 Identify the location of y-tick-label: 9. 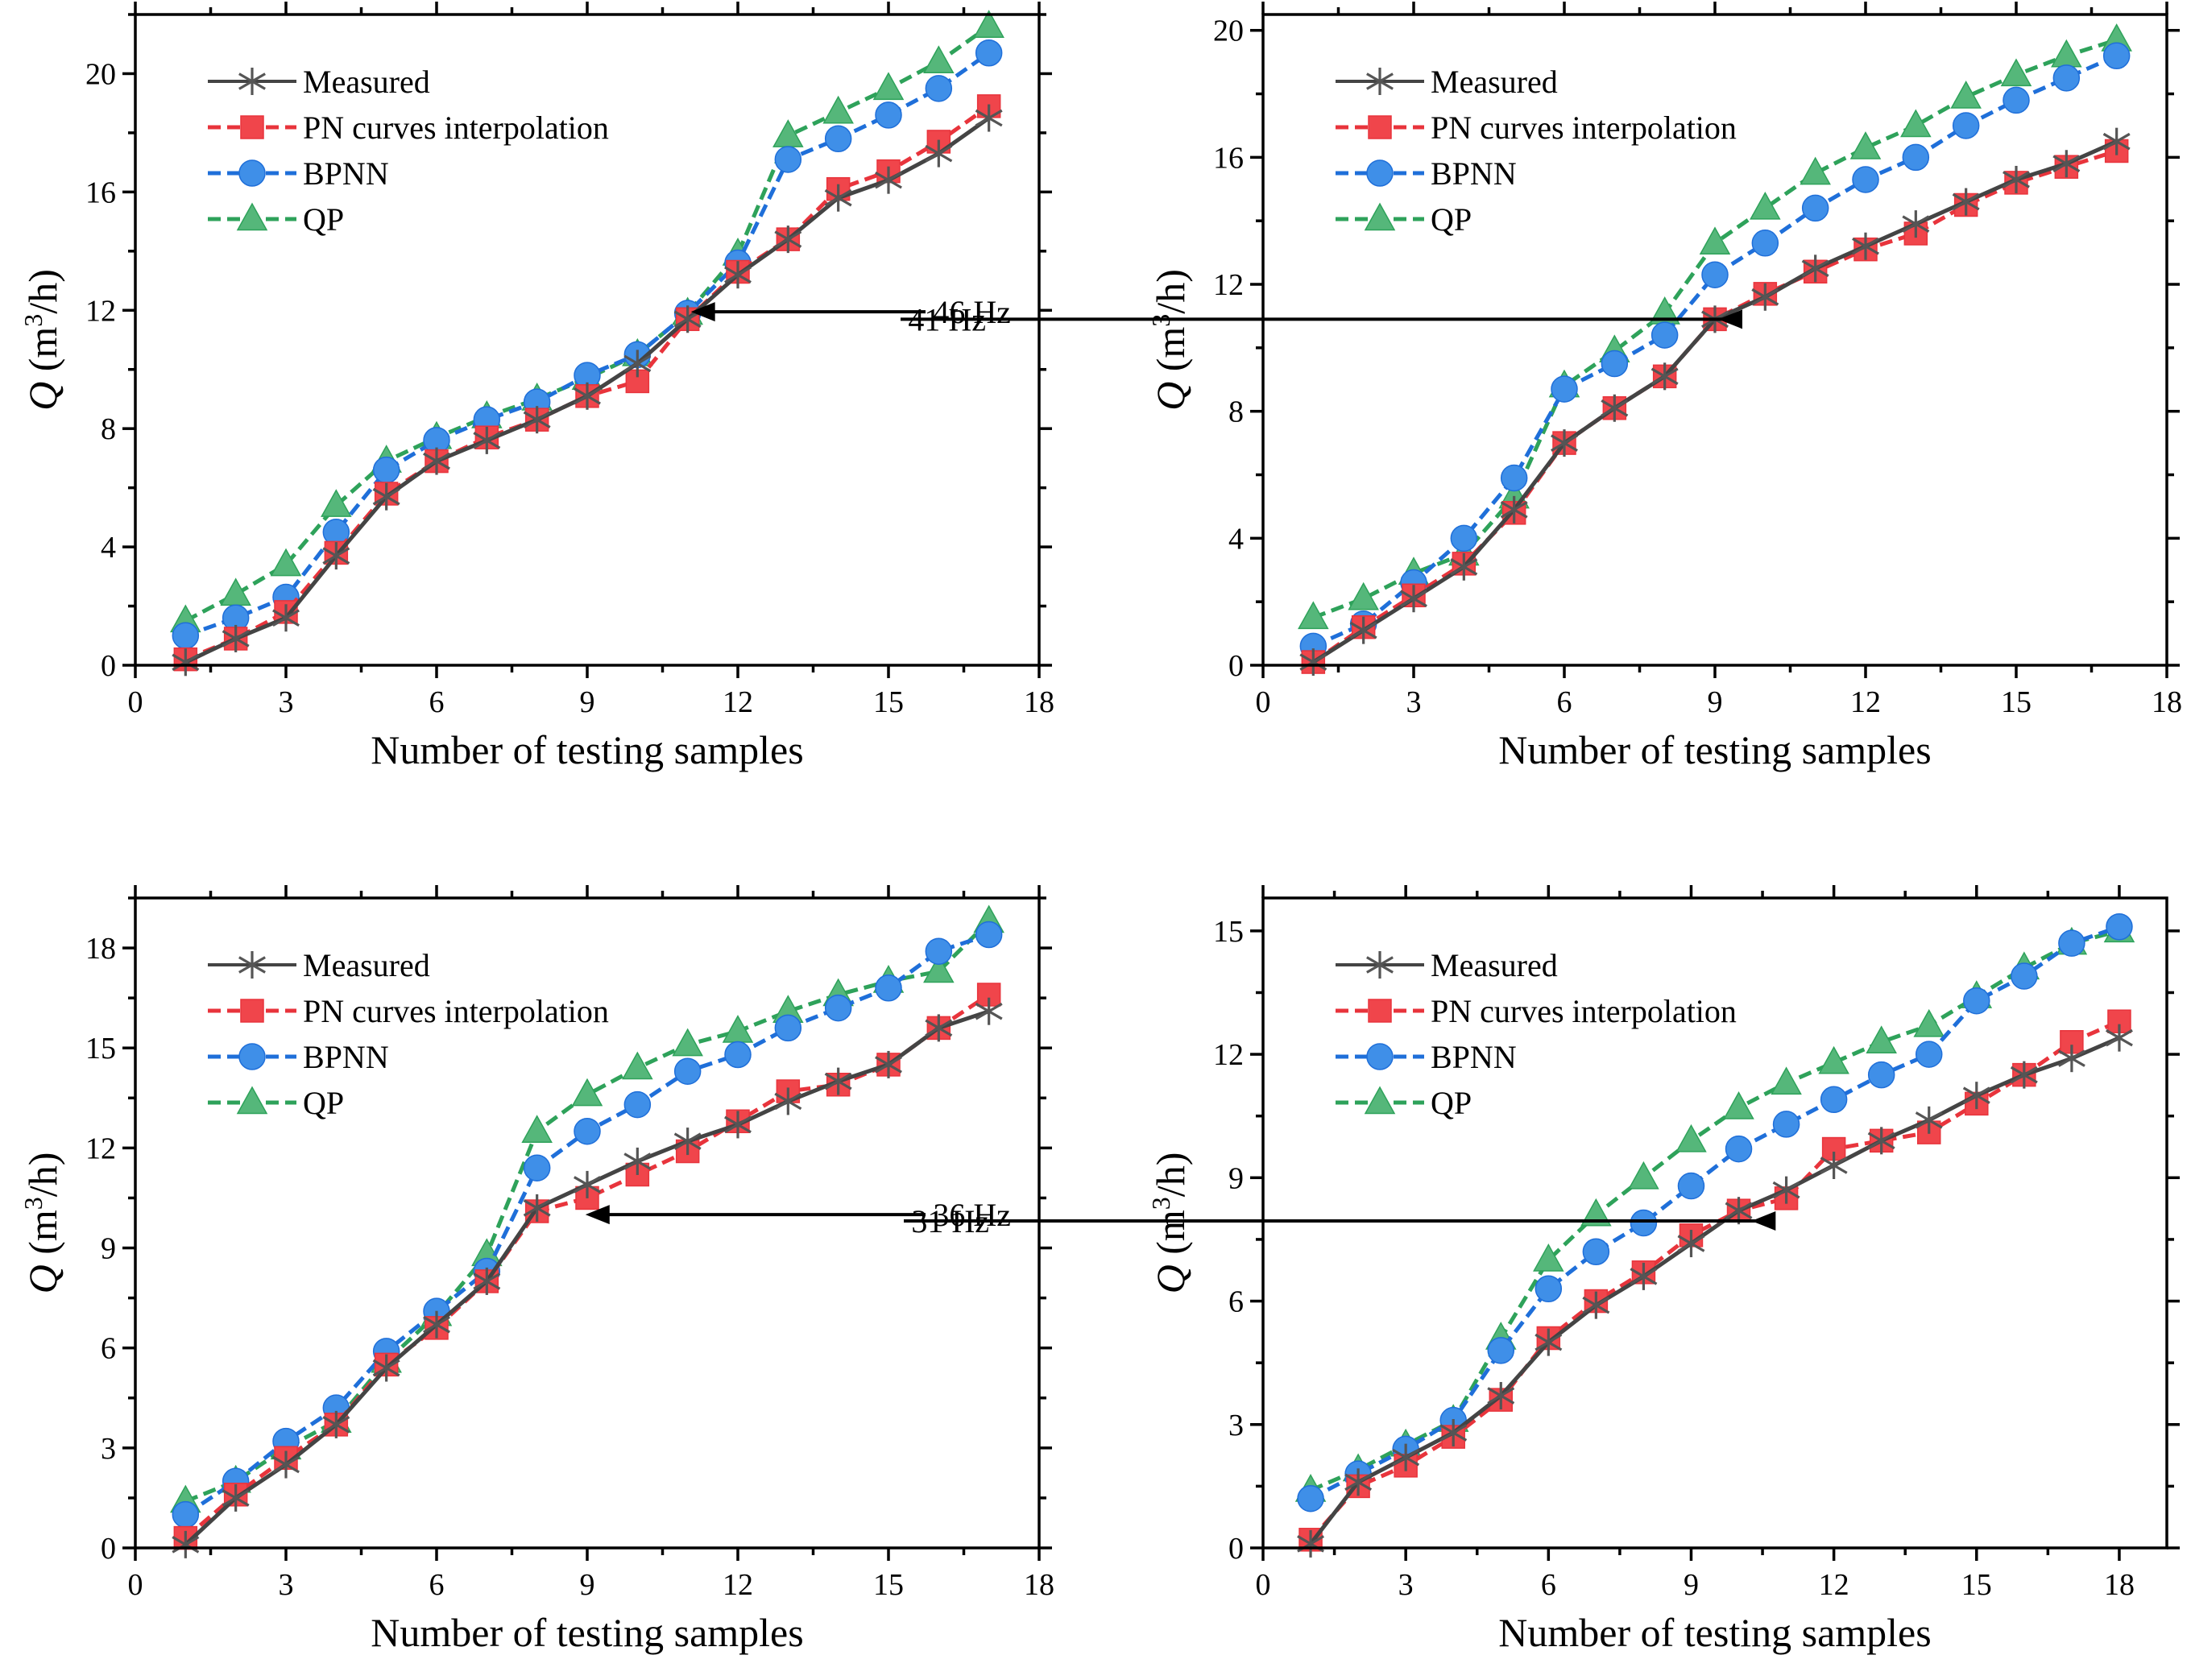
(1236, 1178).